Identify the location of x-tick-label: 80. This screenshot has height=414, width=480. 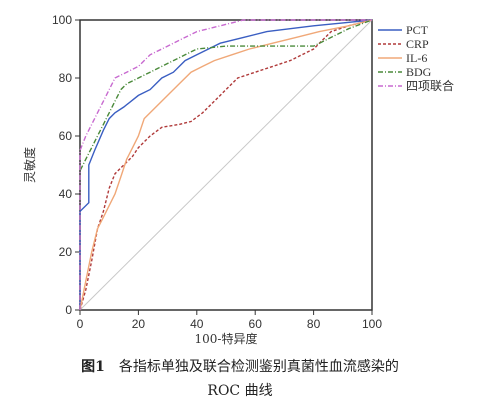
(314, 324).